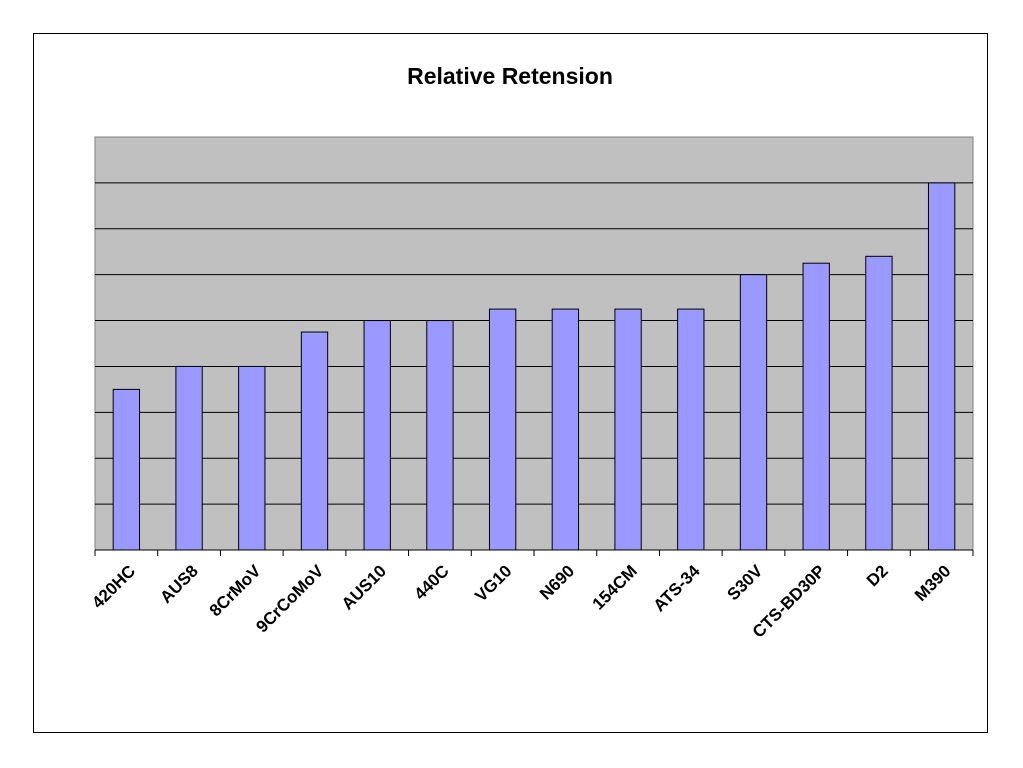 The width and height of the screenshot is (1023, 768). Describe the element at coordinates (753, 412) in the screenshot. I see `bar-s30v` at that location.